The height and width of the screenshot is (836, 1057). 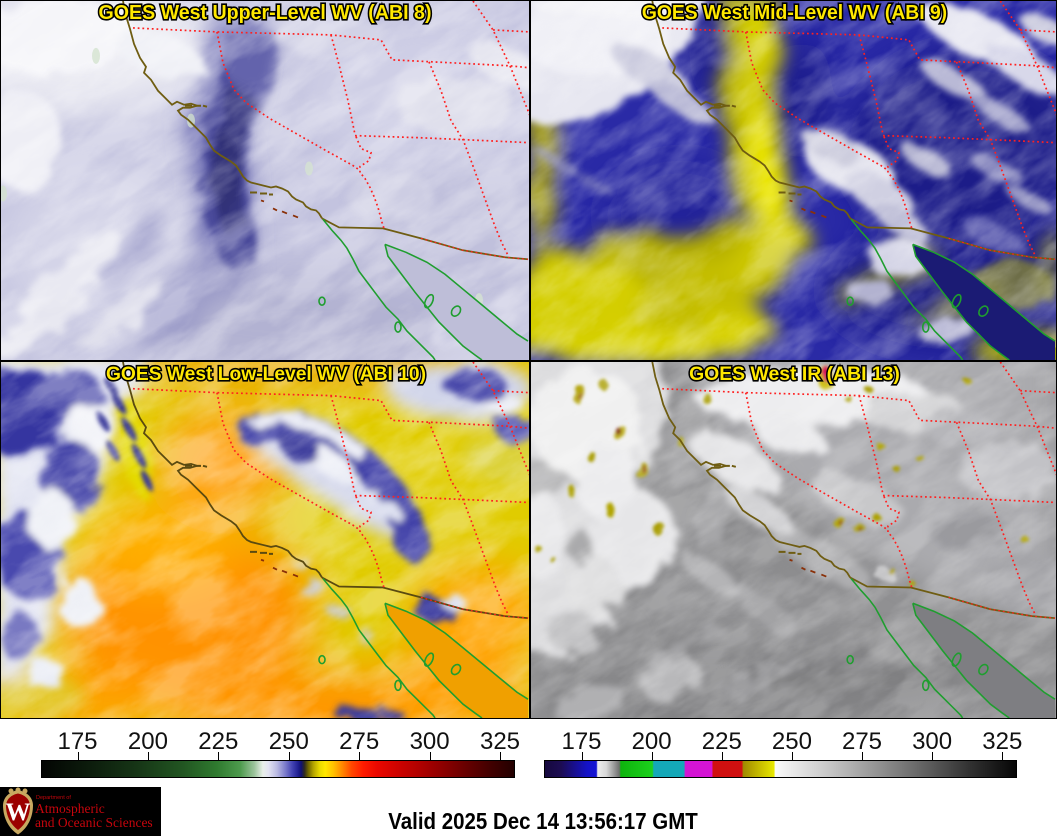 What do you see at coordinates (794, 374) in the screenshot?
I see `svg-text: GOES West IR (ABI 13)` at bounding box center [794, 374].